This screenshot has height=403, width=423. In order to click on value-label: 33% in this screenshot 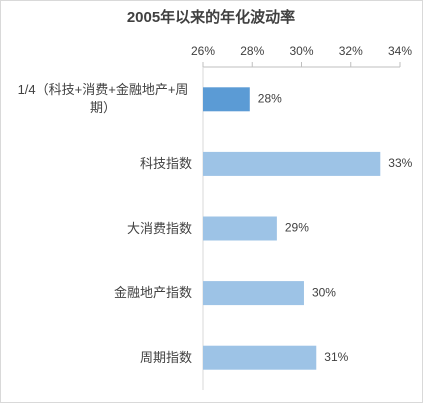, I will do `click(400, 163)`.